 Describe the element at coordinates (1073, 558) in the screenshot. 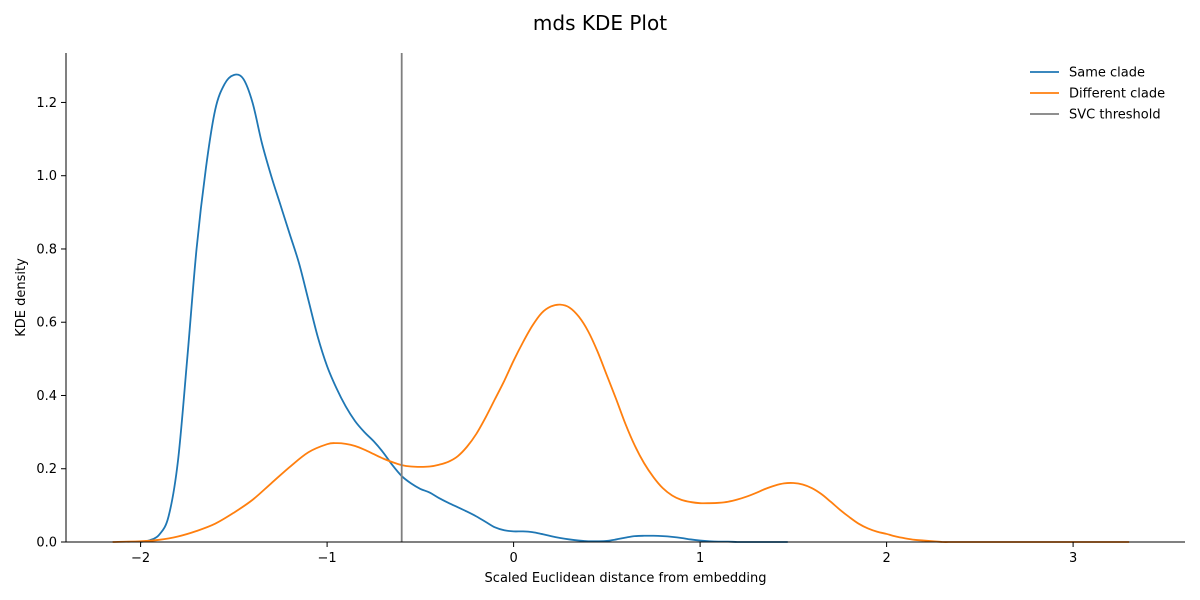

I see `x-tick-label: 3` at that location.